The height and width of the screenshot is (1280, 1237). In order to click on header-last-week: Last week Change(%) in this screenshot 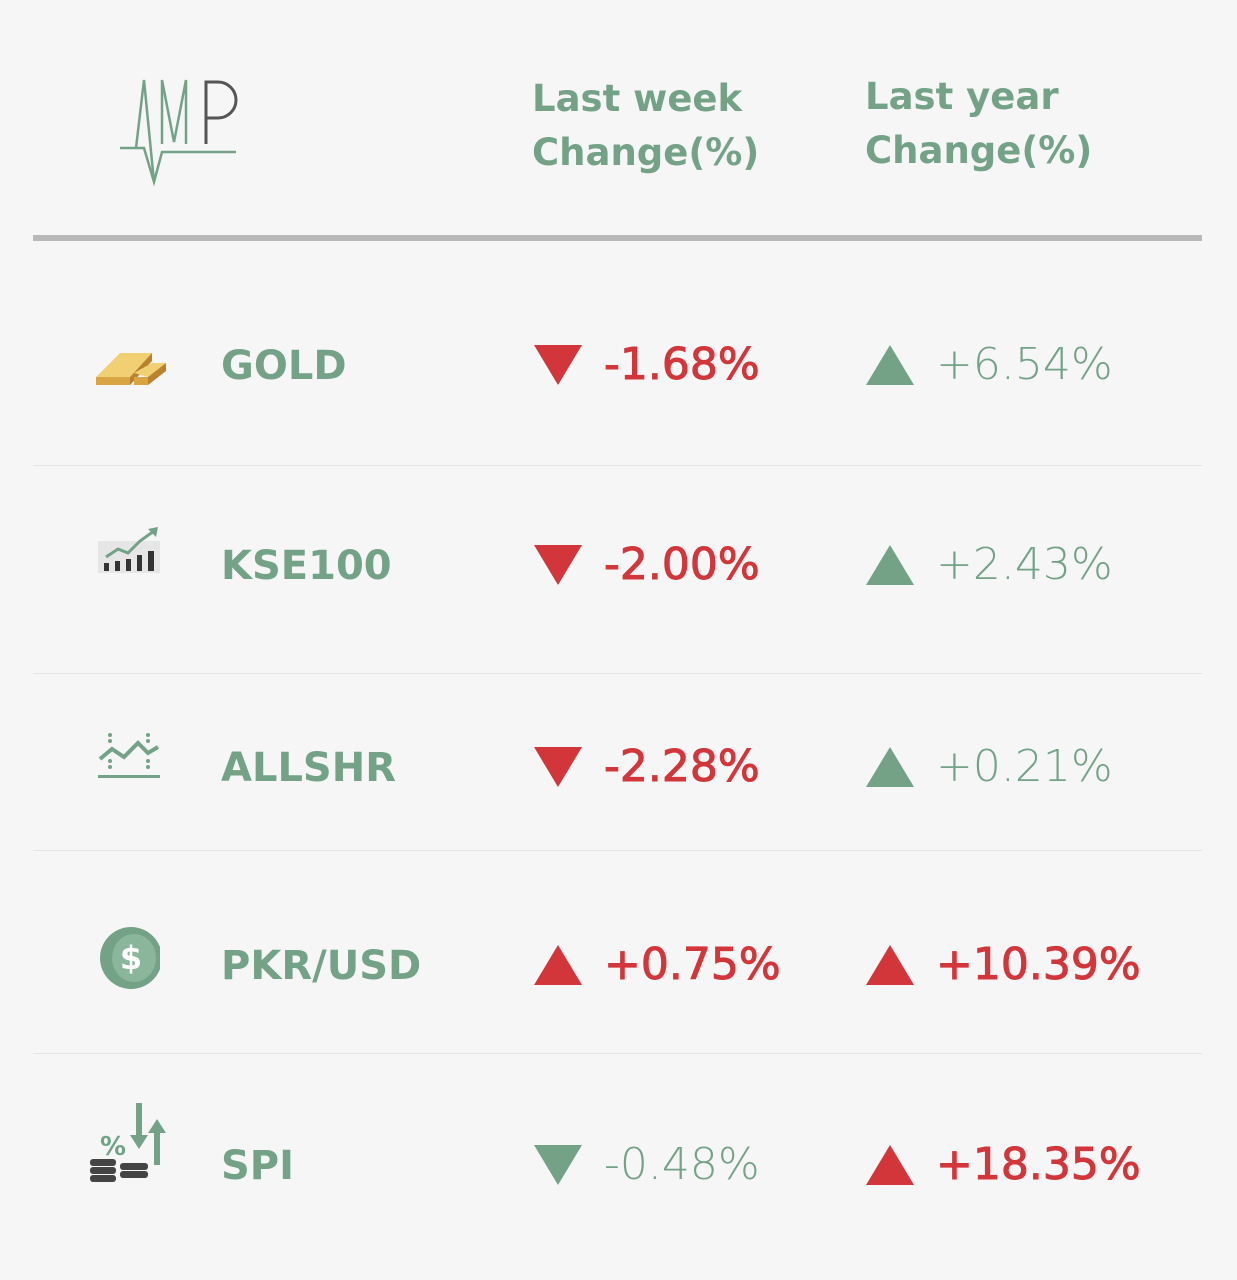, I will do `click(645, 126)`.